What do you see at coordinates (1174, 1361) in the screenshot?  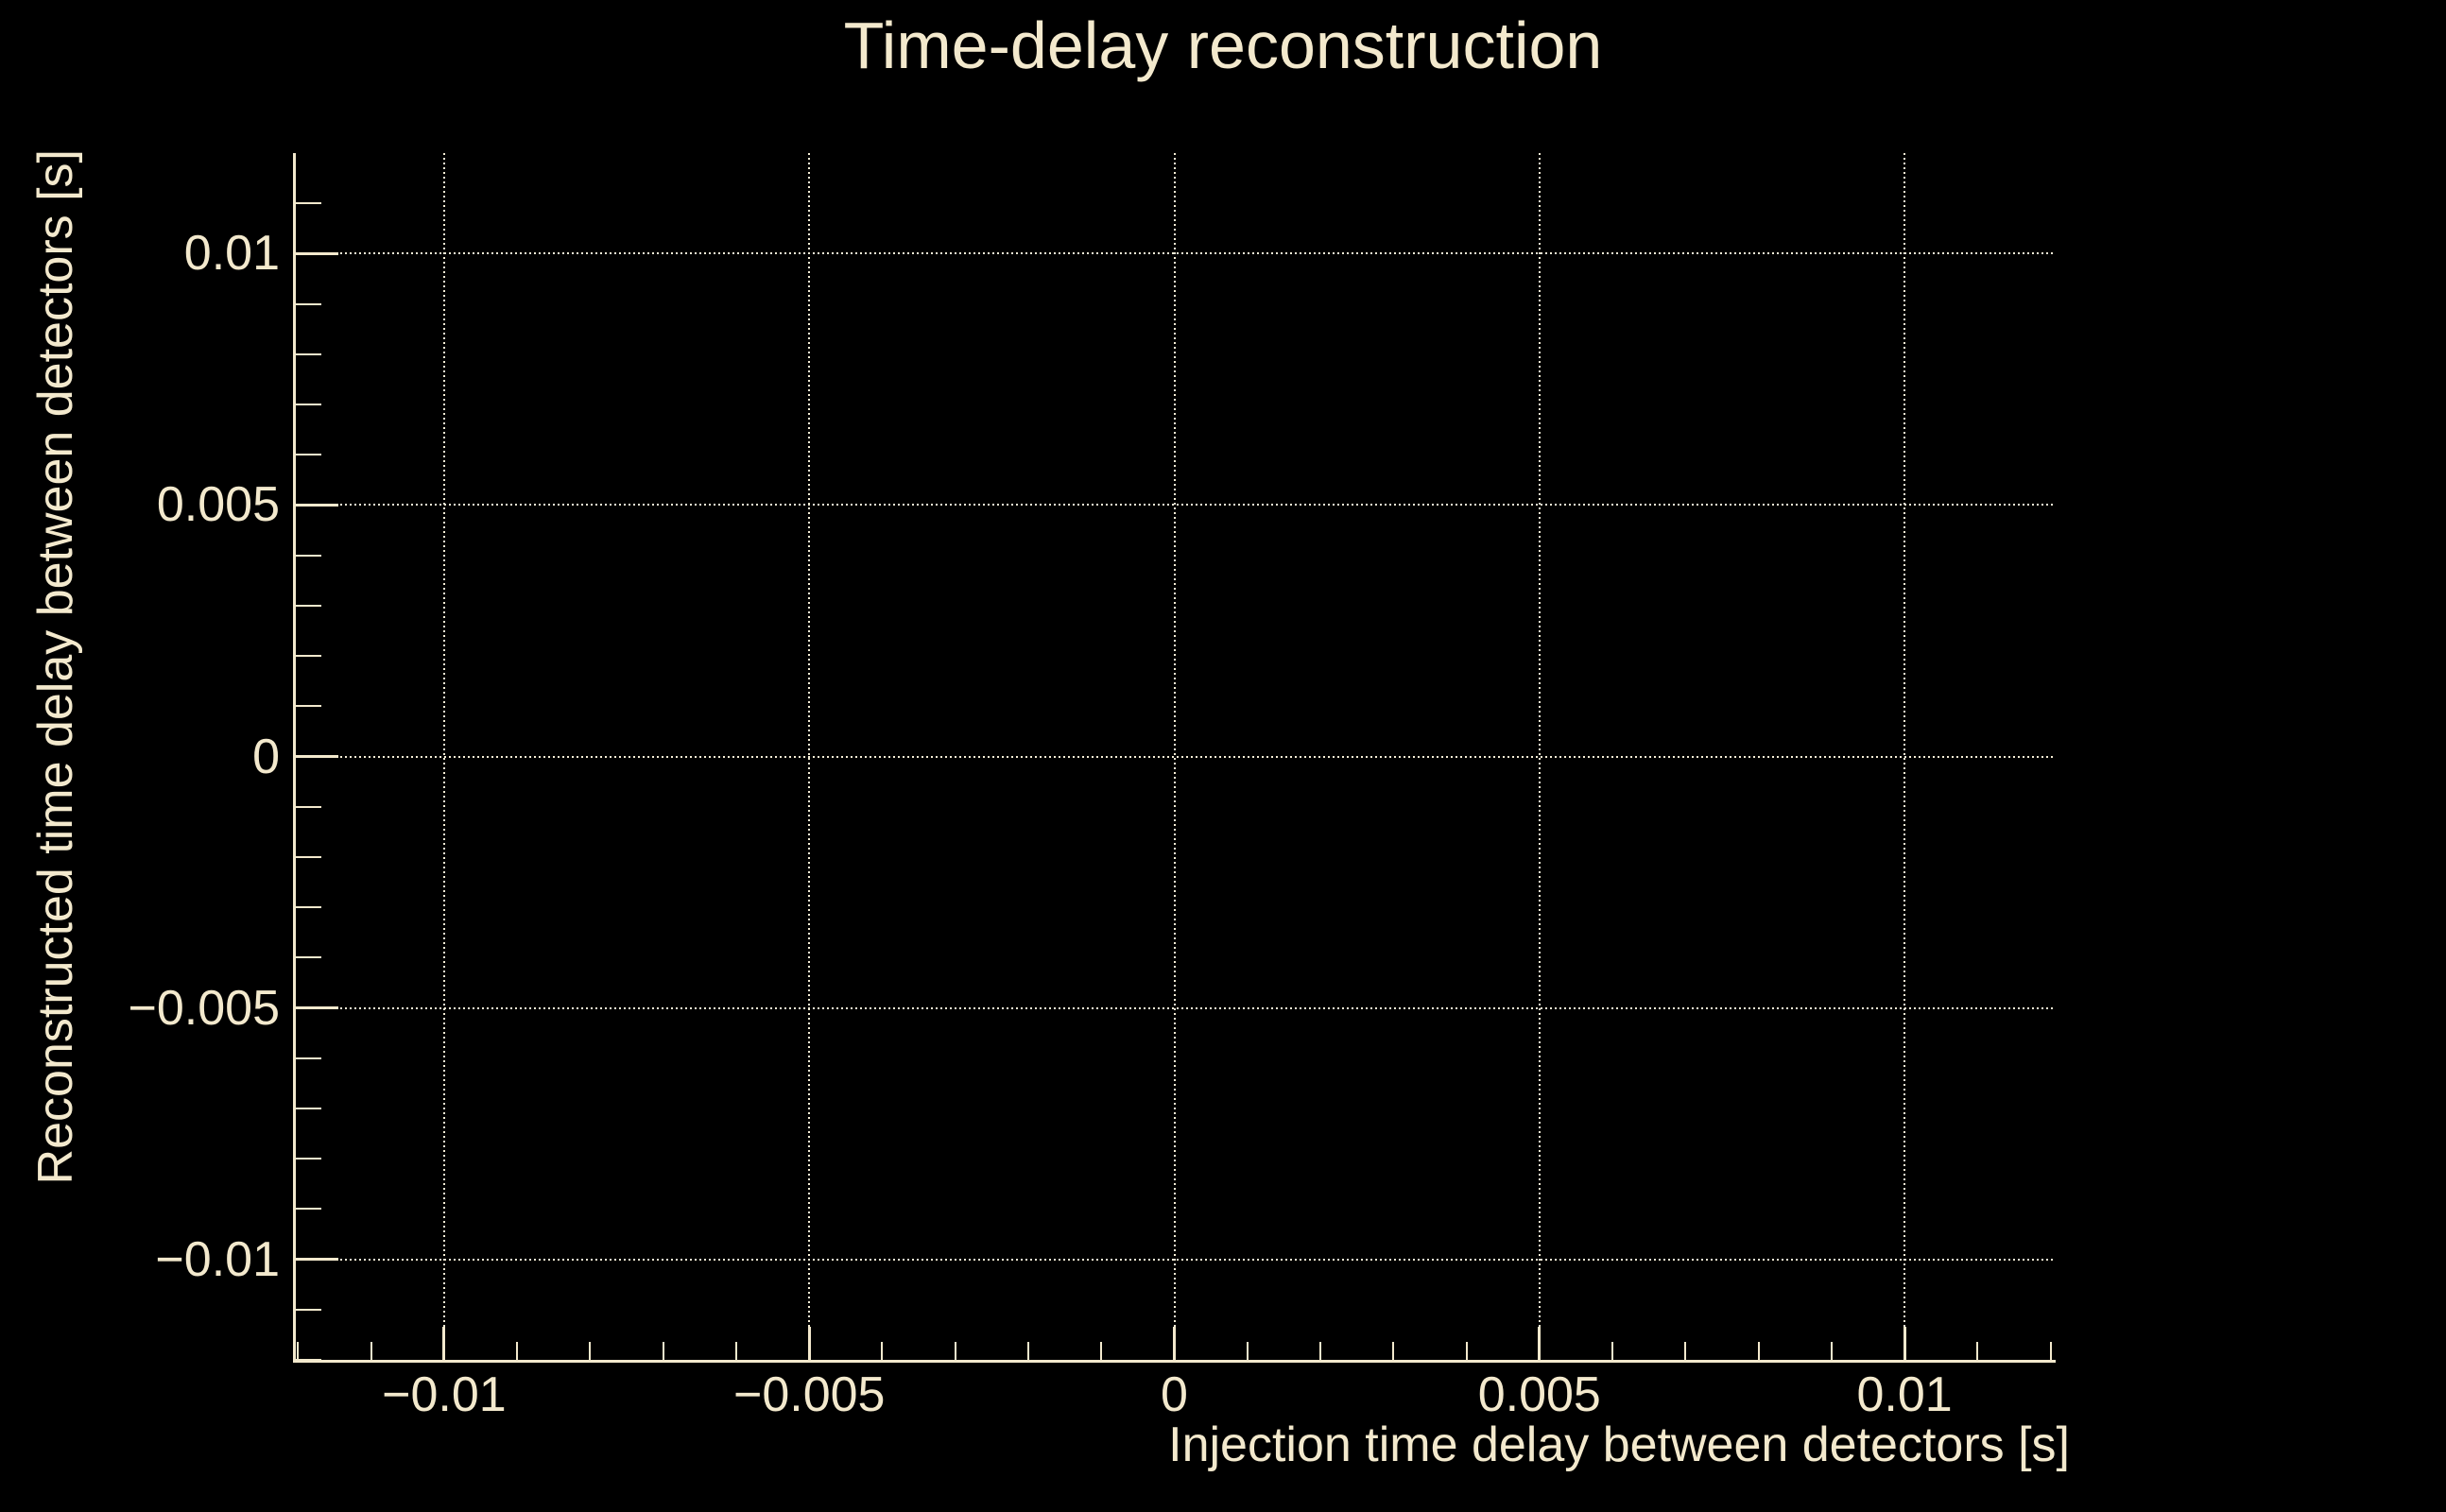 I see `x-axis-line` at bounding box center [1174, 1361].